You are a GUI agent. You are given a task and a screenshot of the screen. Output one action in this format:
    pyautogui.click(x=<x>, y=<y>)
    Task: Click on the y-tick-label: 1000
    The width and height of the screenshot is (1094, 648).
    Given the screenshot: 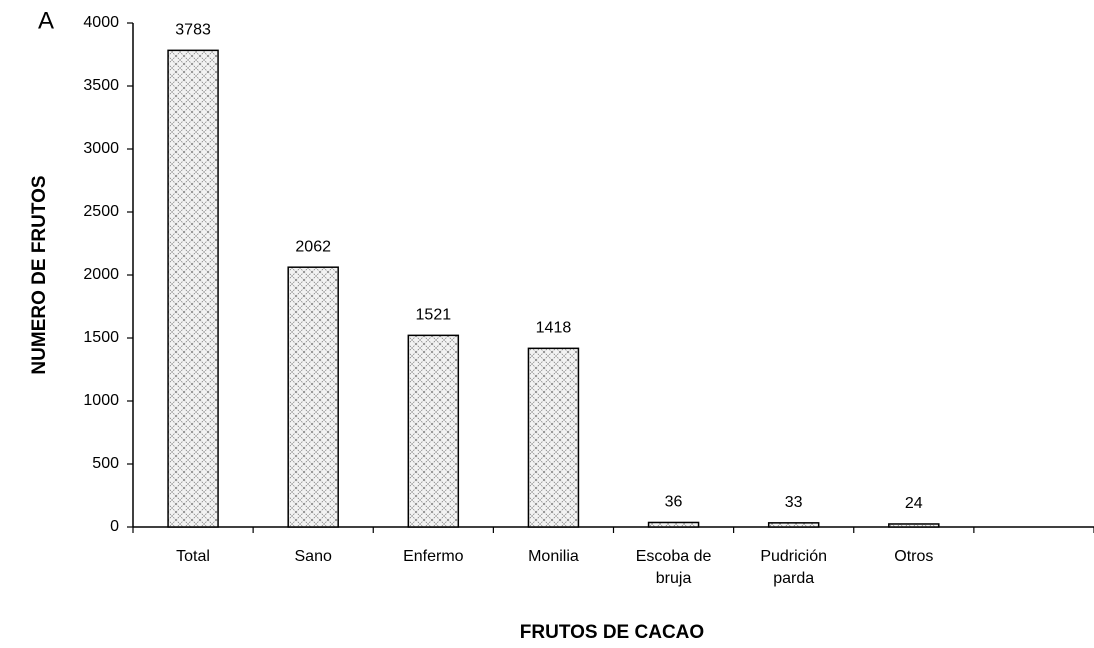 What is the action you would take?
    pyautogui.click(x=101, y=400)
    